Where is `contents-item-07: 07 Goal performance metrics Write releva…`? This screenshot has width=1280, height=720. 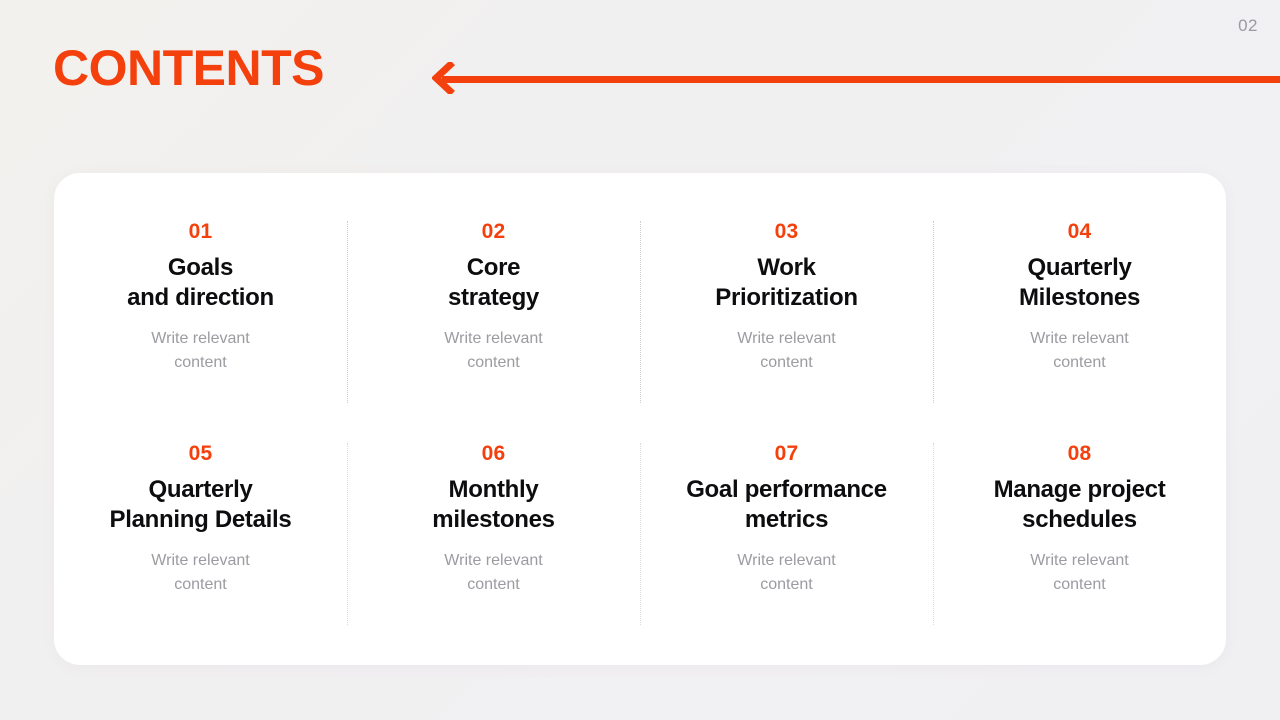 contents-item-07: 07 Goal performance metrics Write releva… is located at coordinates (786, 537).